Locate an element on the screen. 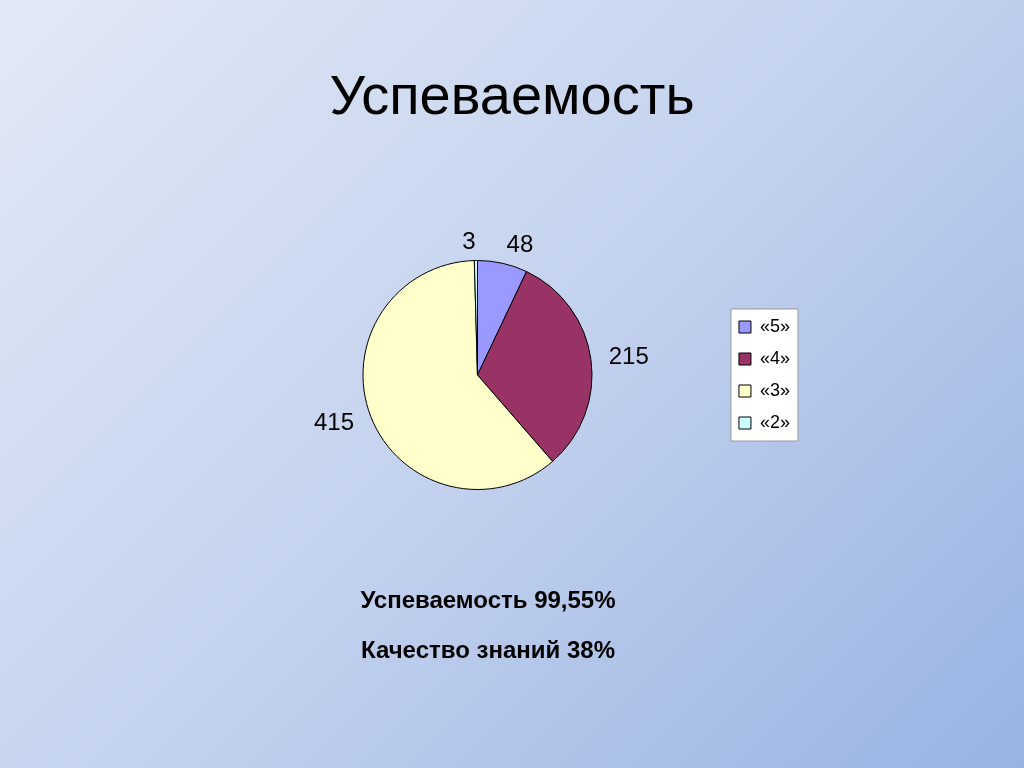 Image resolution: width=1024 pixels, height=768 pixels. legend-label: «5» is located at coordinates (775, 325).